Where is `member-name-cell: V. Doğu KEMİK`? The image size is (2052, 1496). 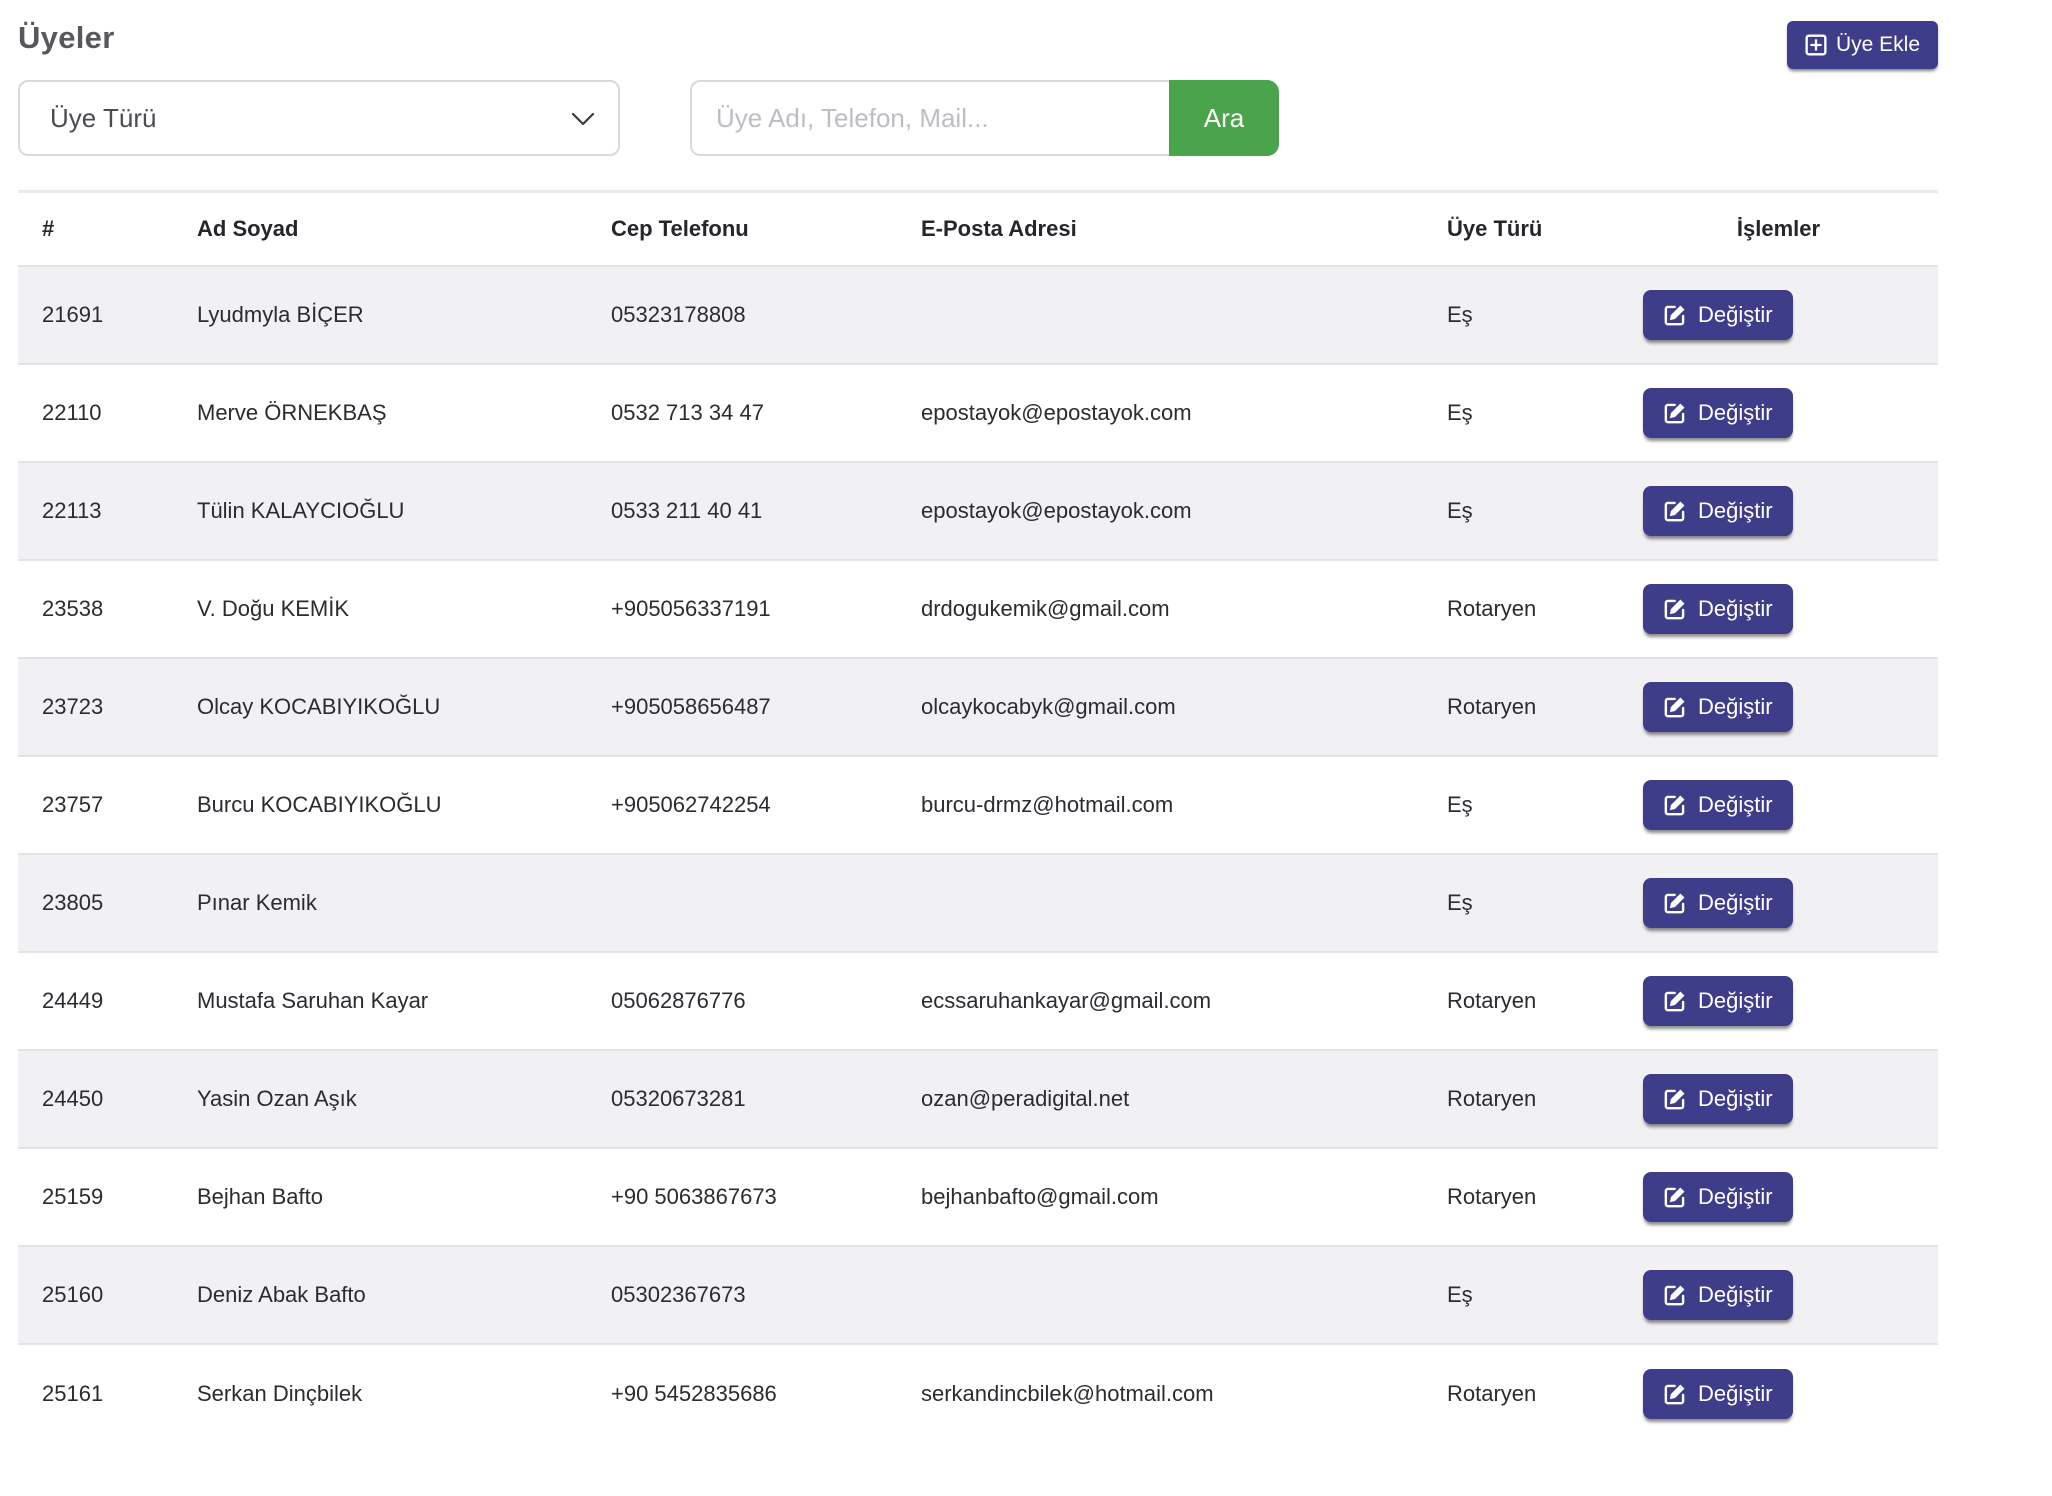
member-name-cell: V. Doğu KEMİK is located at coordinates (273, 608).